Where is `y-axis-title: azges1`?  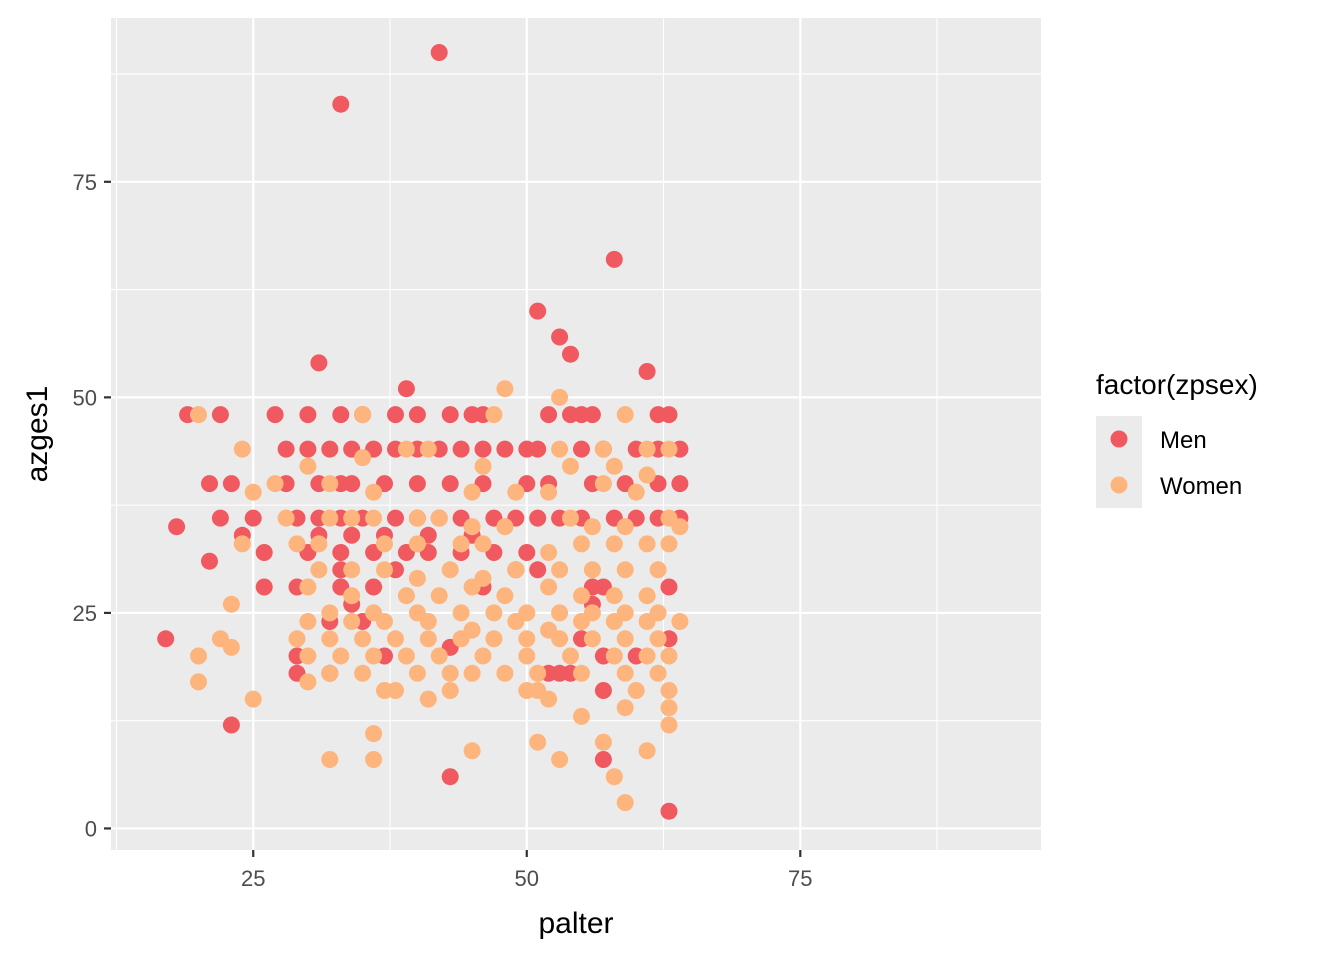
y-axis-title: azges1 is located at coordinates (37, 434).